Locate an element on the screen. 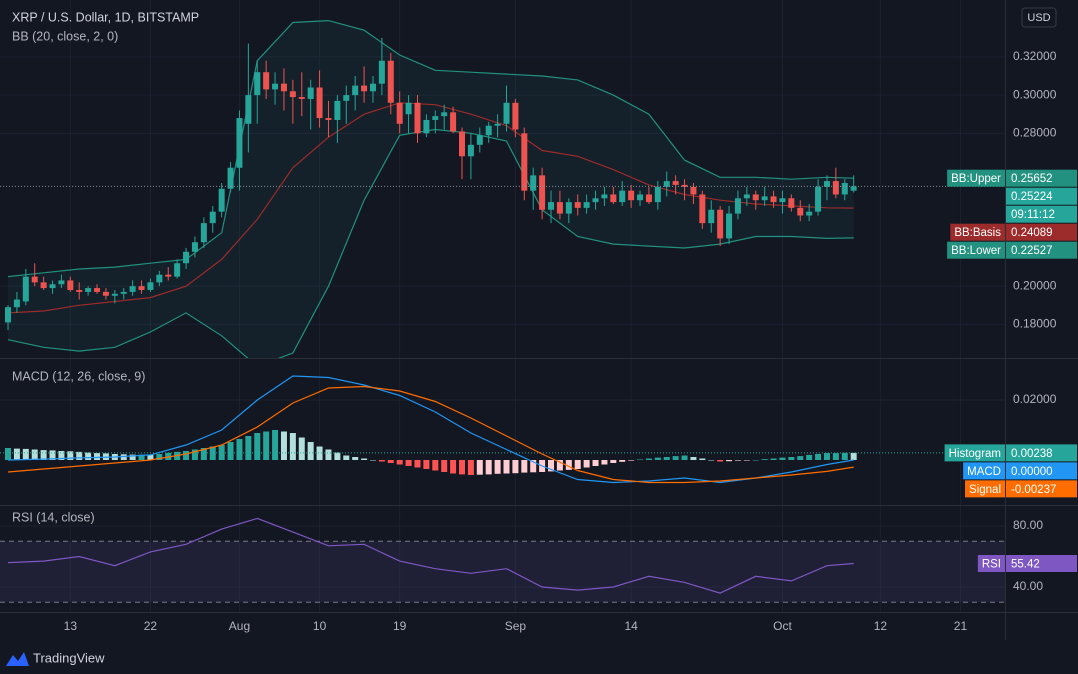  rsi-band is located at coordinates (502, 572).